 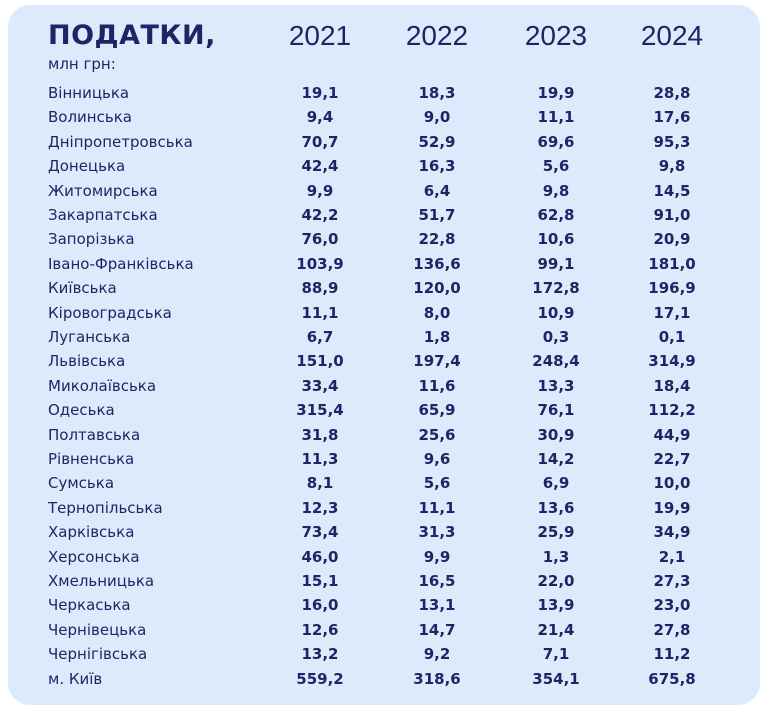 I want to click on value-cell: 31,3, so click(x=437, y=532).